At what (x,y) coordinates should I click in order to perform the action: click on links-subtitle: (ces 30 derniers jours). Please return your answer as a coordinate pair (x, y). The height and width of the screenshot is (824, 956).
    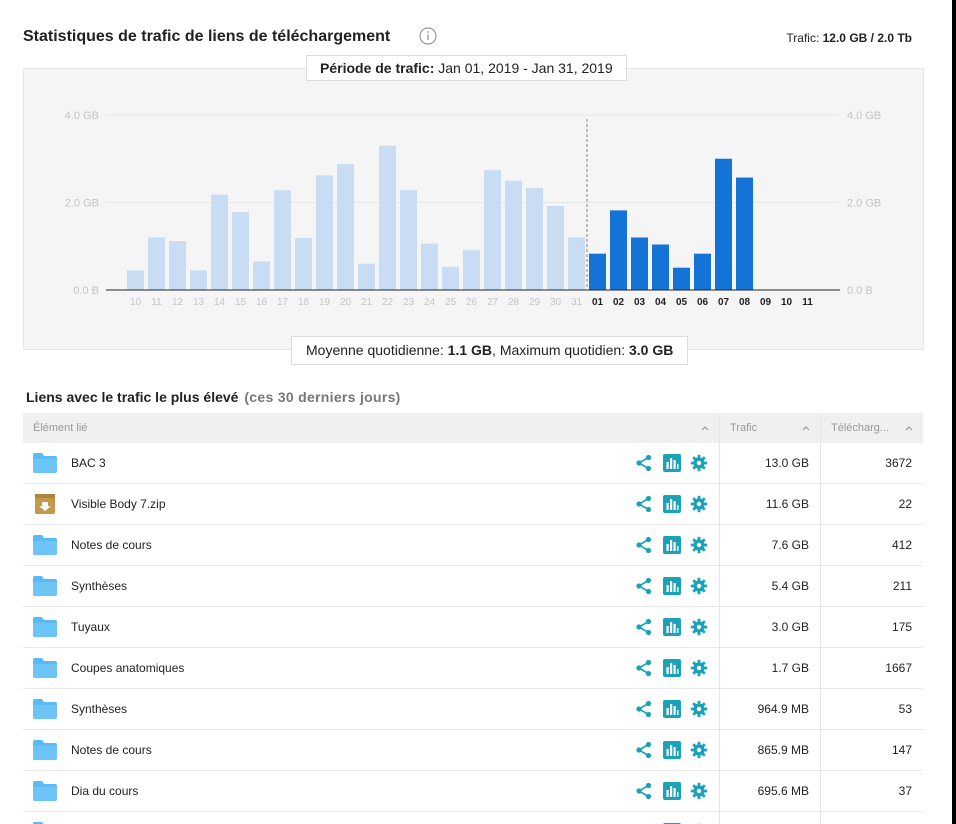
    Looking at the image, I should click on (322, 397).